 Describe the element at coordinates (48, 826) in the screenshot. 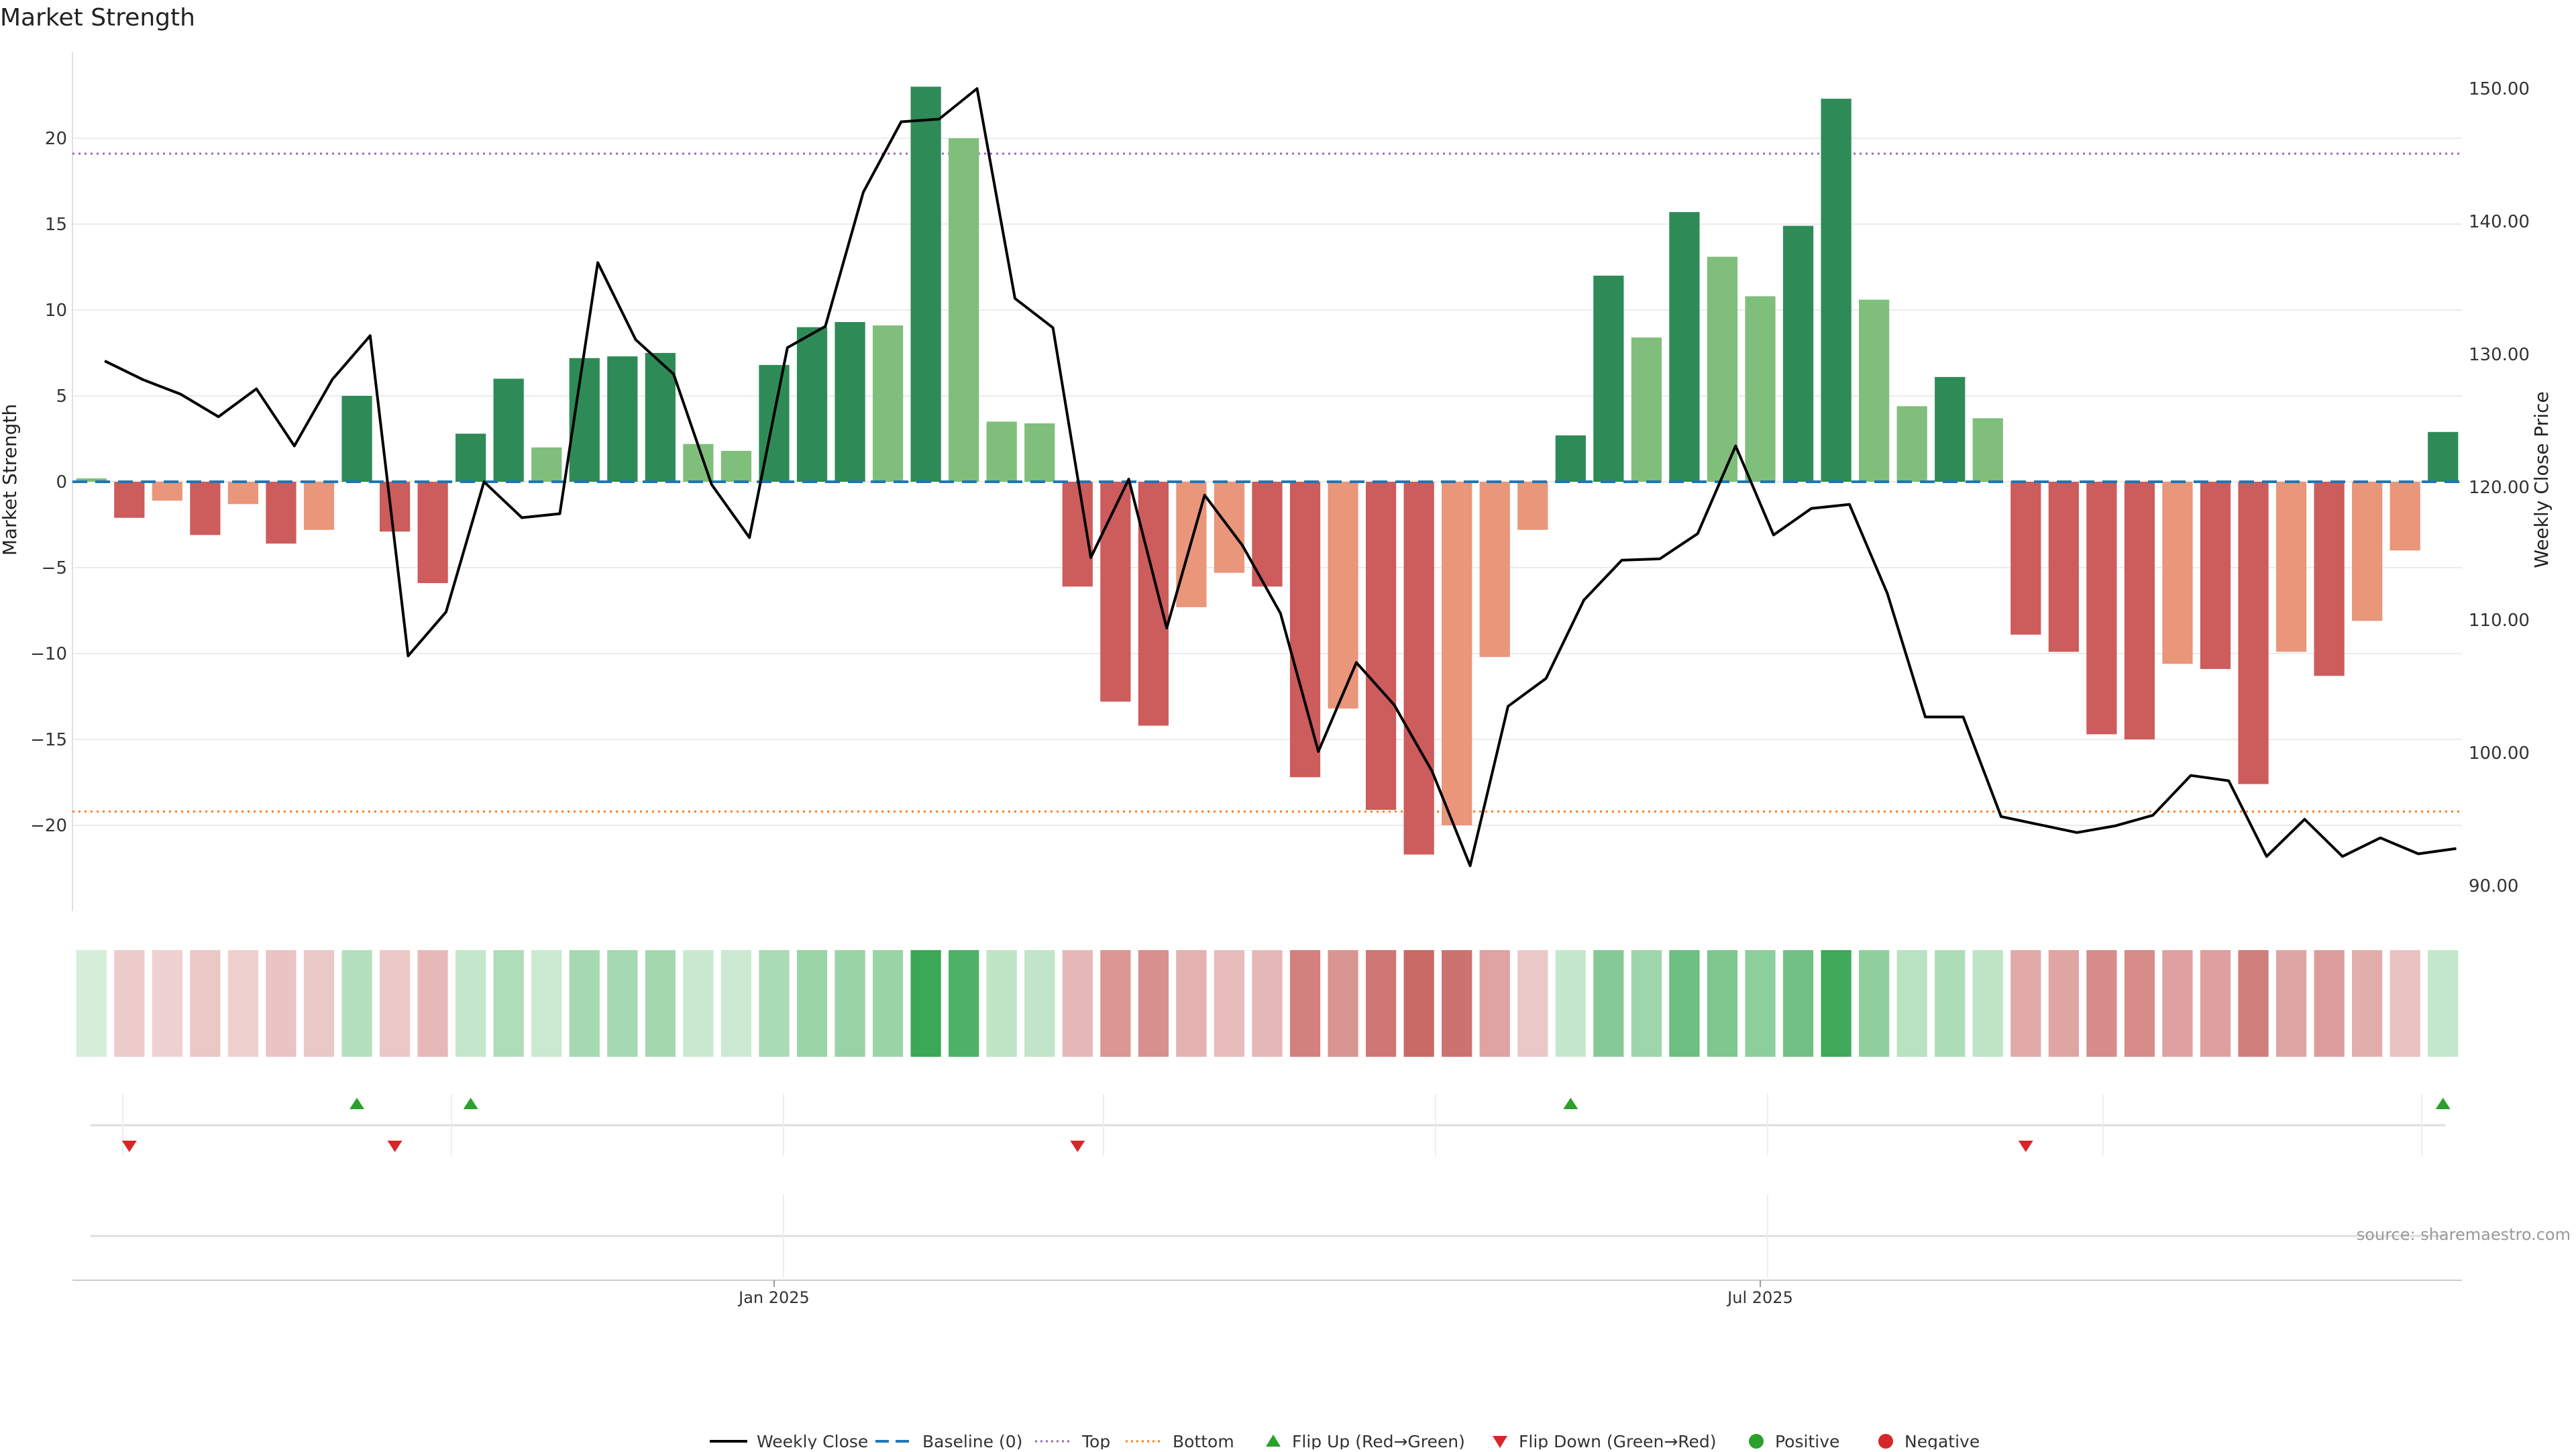

I see `y-tick-label-left: −20` at that location.